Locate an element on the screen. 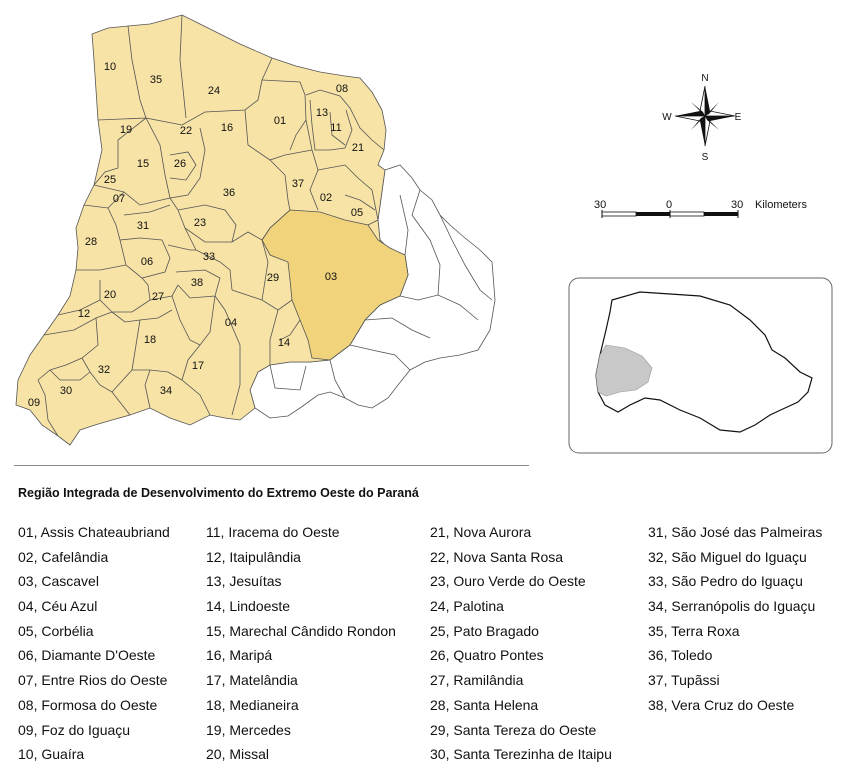 The height and width of the screenshot is (771, 850). municipality-label-29: 29 is located at coordinates (273, 278).